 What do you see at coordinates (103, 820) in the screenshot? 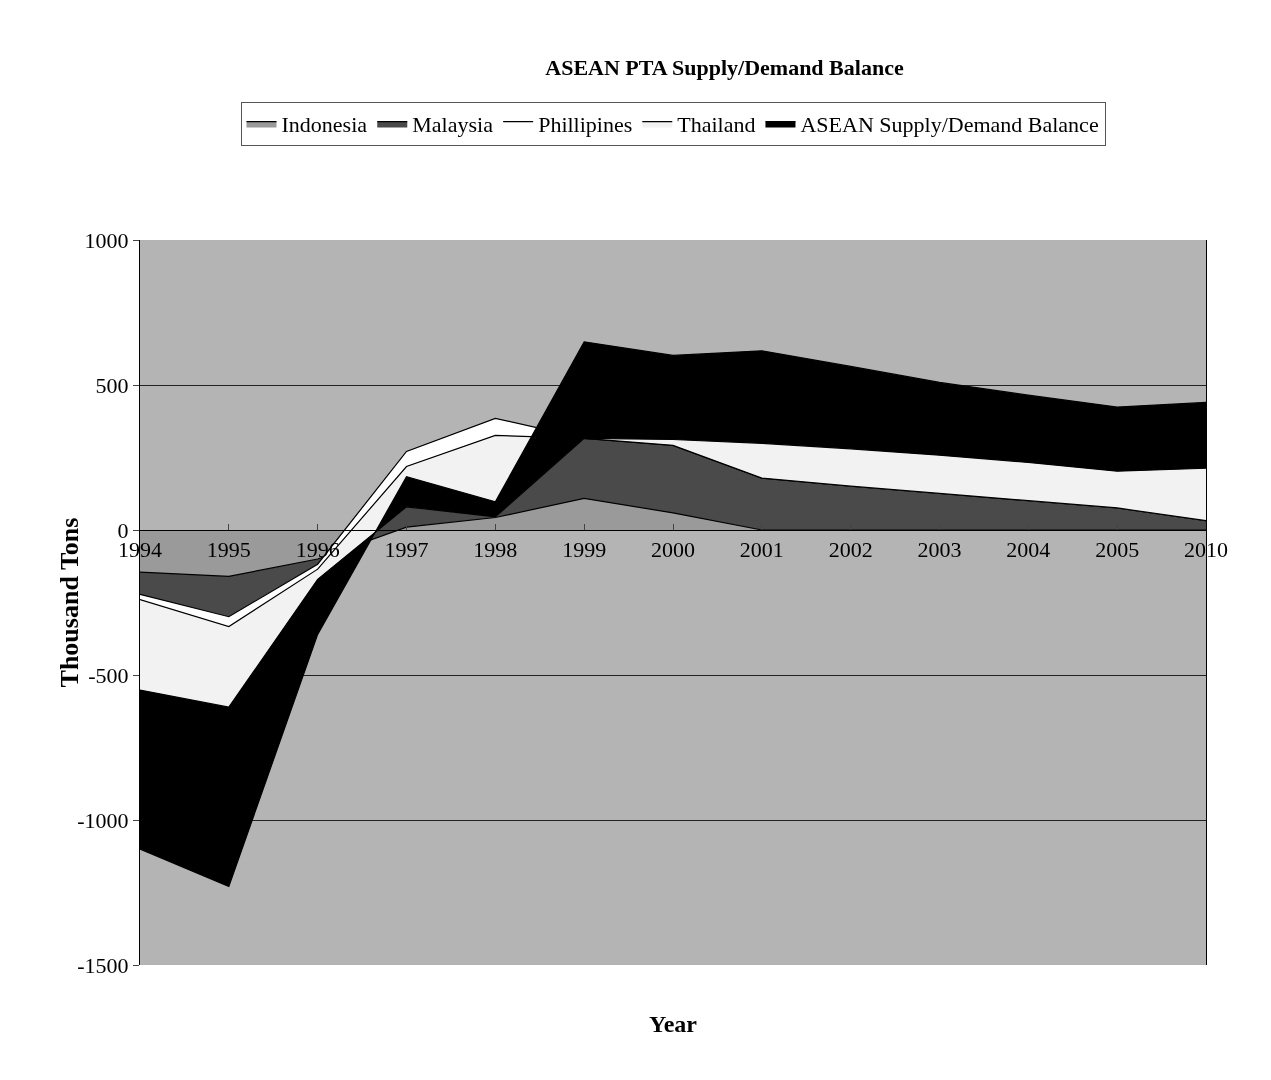
I see `y-tick-label: -1000` at bounding box center [103, 820].